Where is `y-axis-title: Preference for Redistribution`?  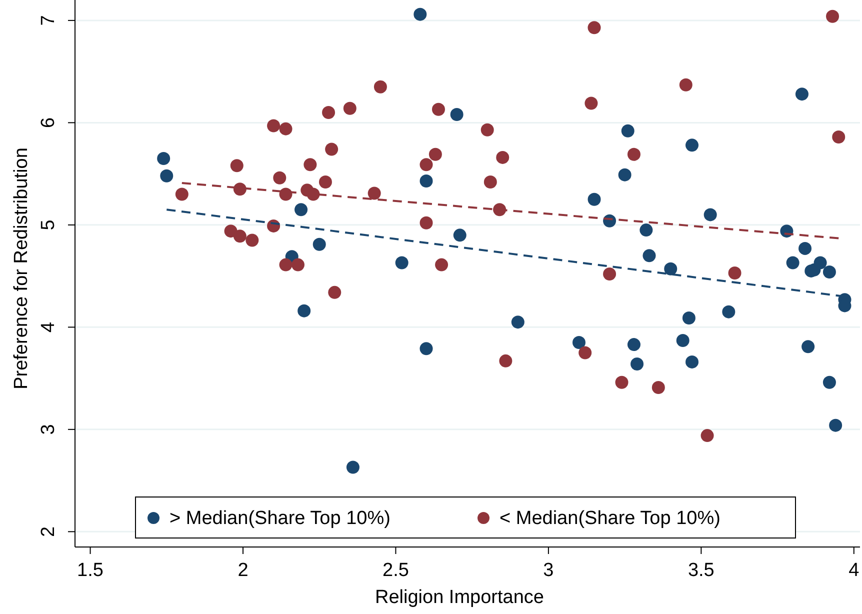
y-axis-title: Preference for Redistribution is located at coordinates (21, 269).